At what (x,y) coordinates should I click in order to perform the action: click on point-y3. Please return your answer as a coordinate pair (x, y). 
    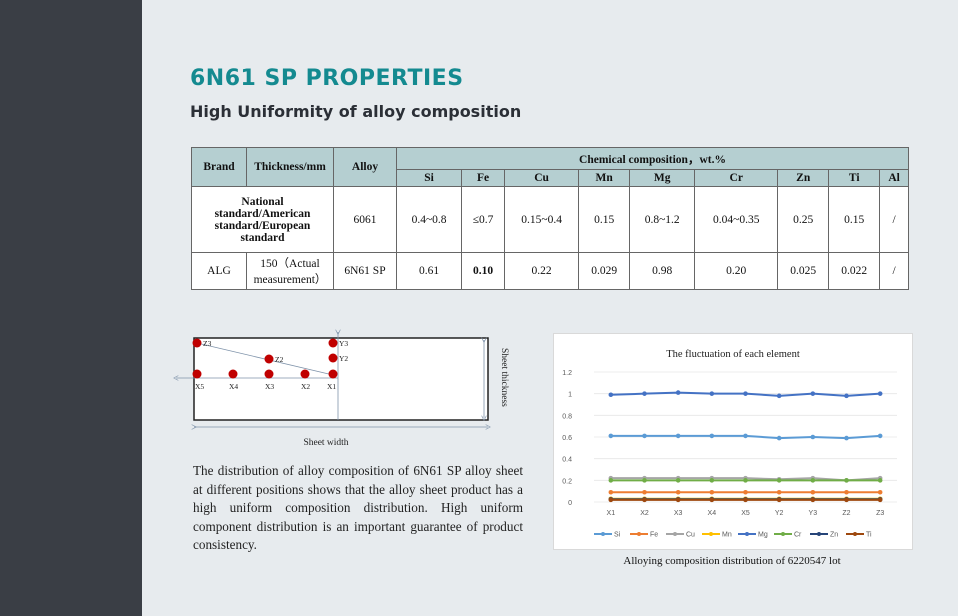
    Looking at the image, I should click on (333, 343).